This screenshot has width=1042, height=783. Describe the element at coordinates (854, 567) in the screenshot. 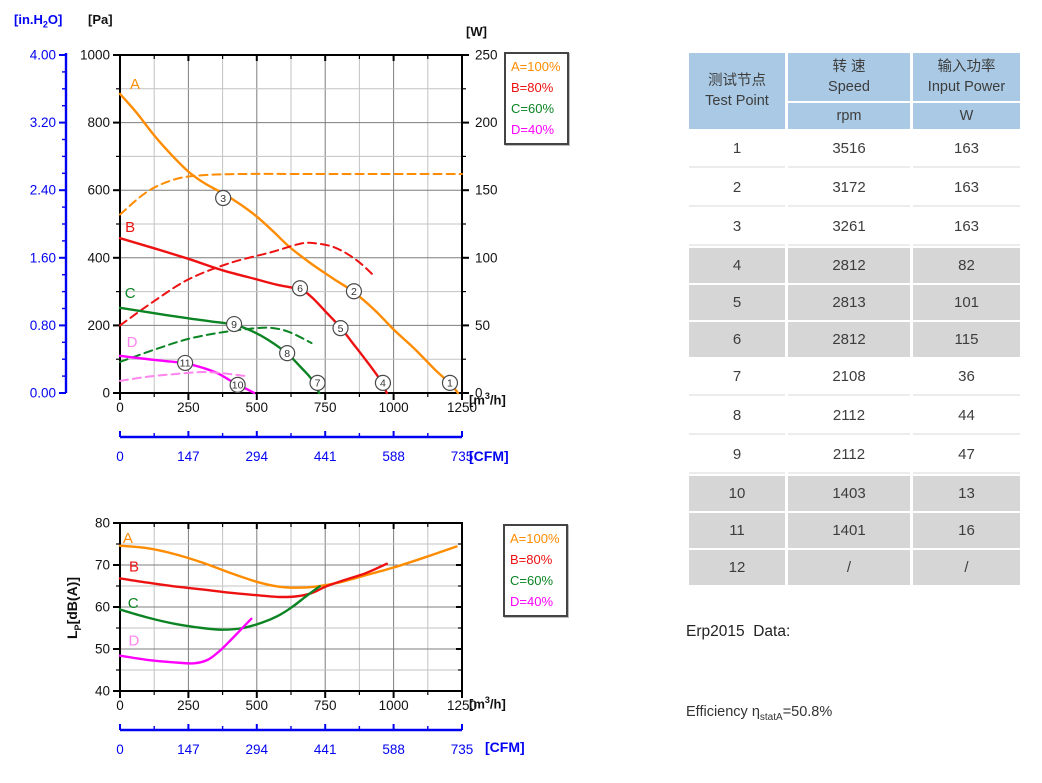

I see `table-row: 12//` at that location.